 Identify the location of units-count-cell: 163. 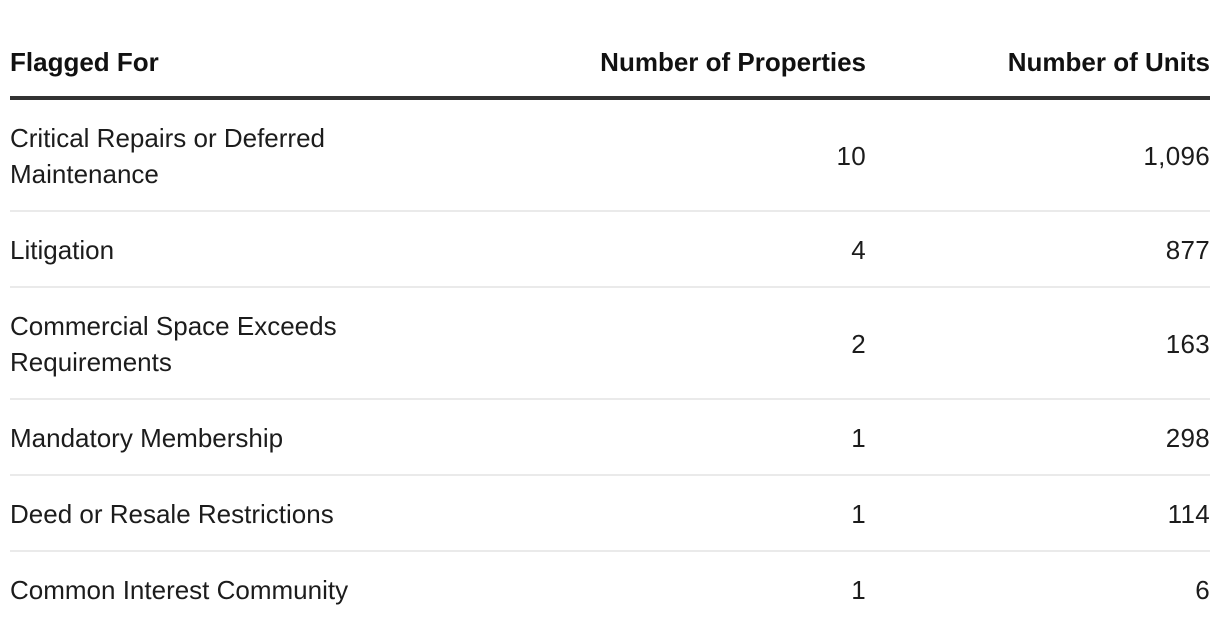
(1038, 343).